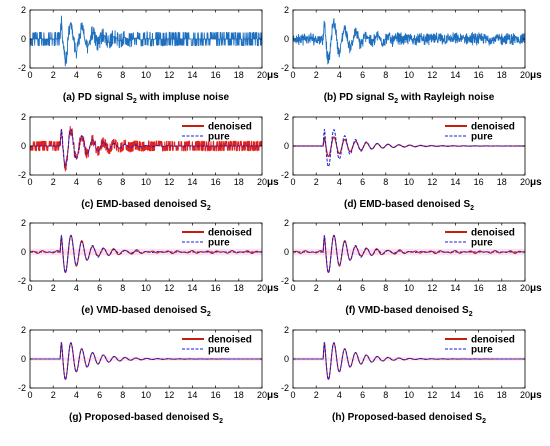 The height and width of the screenshot is (446, 550). What do you see at coordinates (146, 98) in the screenshot?
I see `panel-caption: (a) PD signal S2 with impluse noise` at bounding box center [146, 98].